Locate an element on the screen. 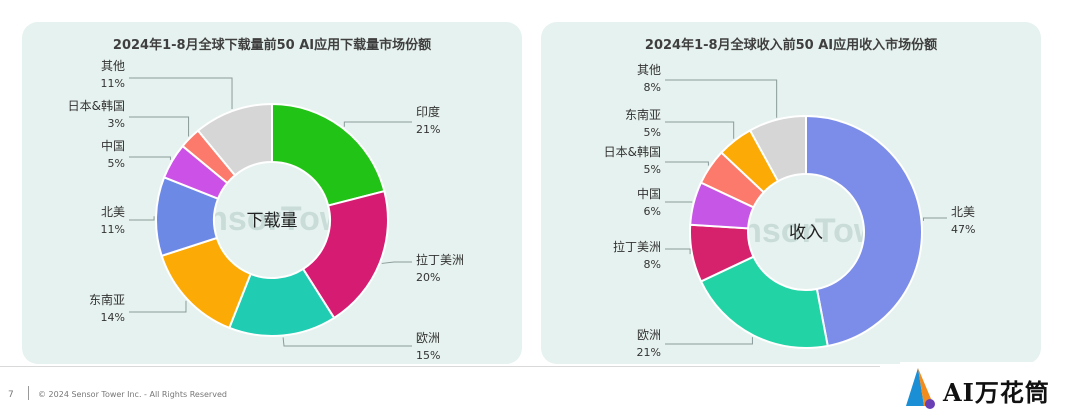  slice-value: 14% is located at coordinates (113, 317).